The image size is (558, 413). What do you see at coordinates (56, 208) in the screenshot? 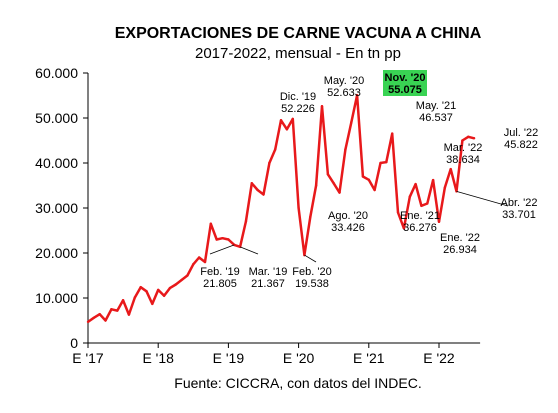
I see `y-tick-label: 30.000` at bounding box center [56, 208].